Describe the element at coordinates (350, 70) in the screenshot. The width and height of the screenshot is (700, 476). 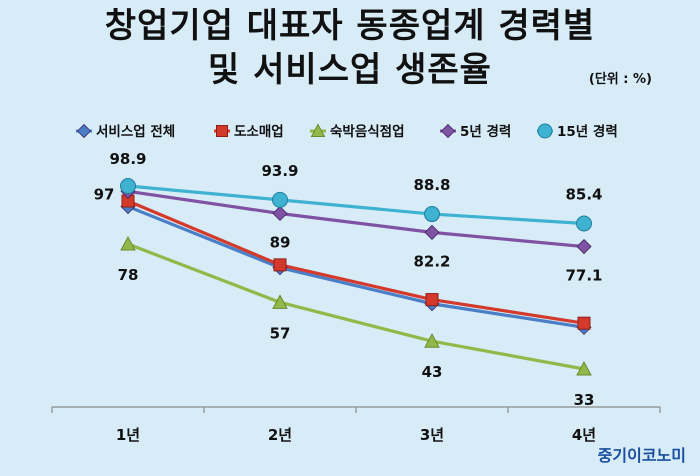
I see `chart-title-line-2: 및 서비스업 생존율` at that location.